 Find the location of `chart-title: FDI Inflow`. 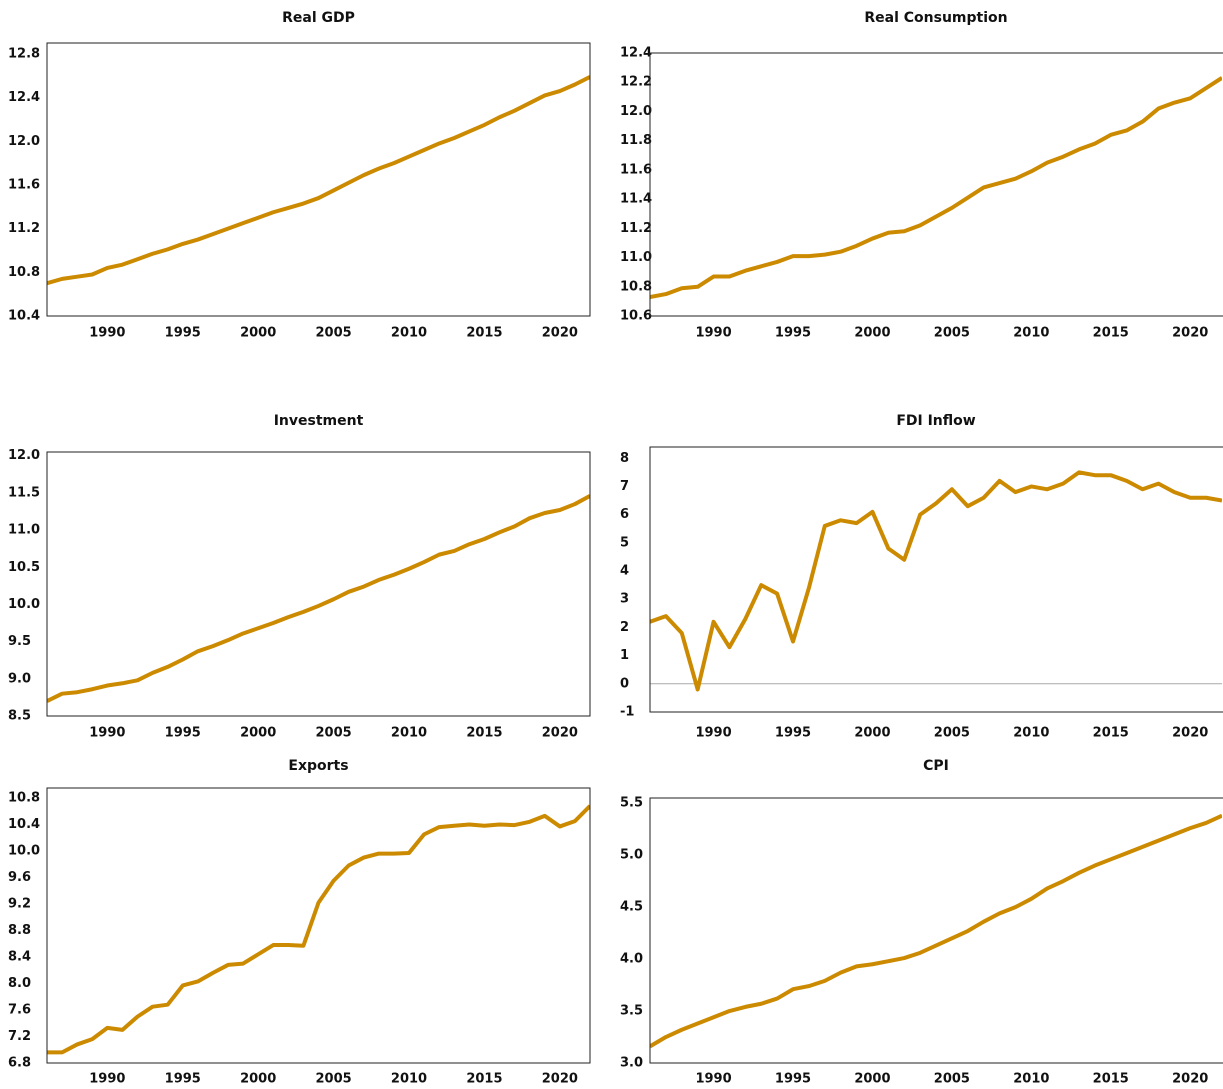

chart-title: FDI Inflow is located at coordinates (935, 421).